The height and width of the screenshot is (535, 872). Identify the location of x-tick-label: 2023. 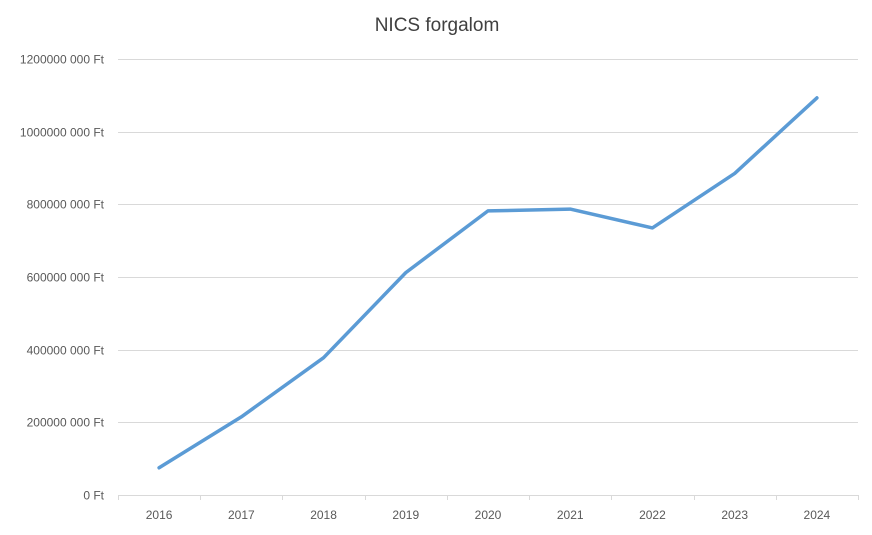
(734, 515).